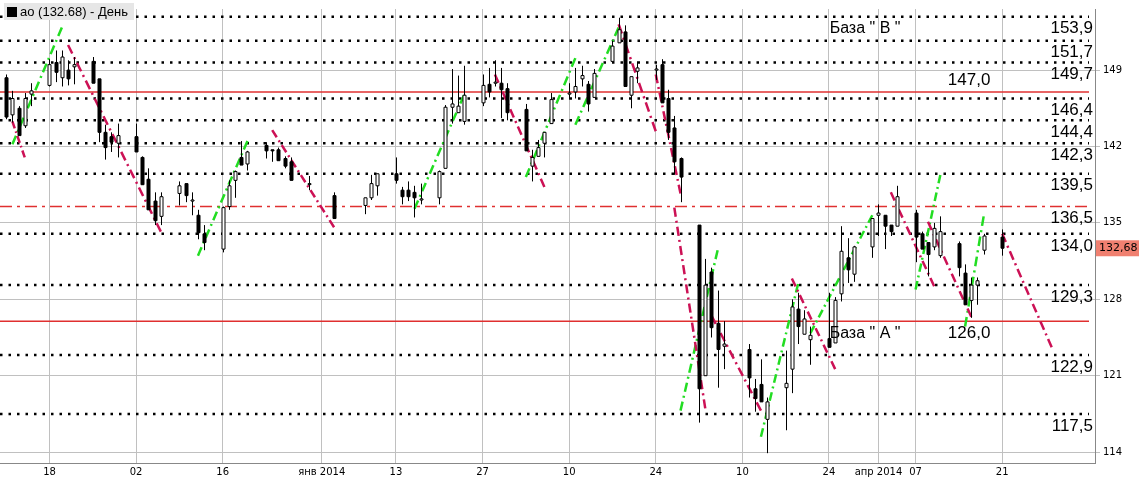 This screenshot has width=1139, height=481. What do you see at coordinates (1071, 366) in the screenshot?
I see `ref-line-label: 122,9` at bounding box center [1071, 366].